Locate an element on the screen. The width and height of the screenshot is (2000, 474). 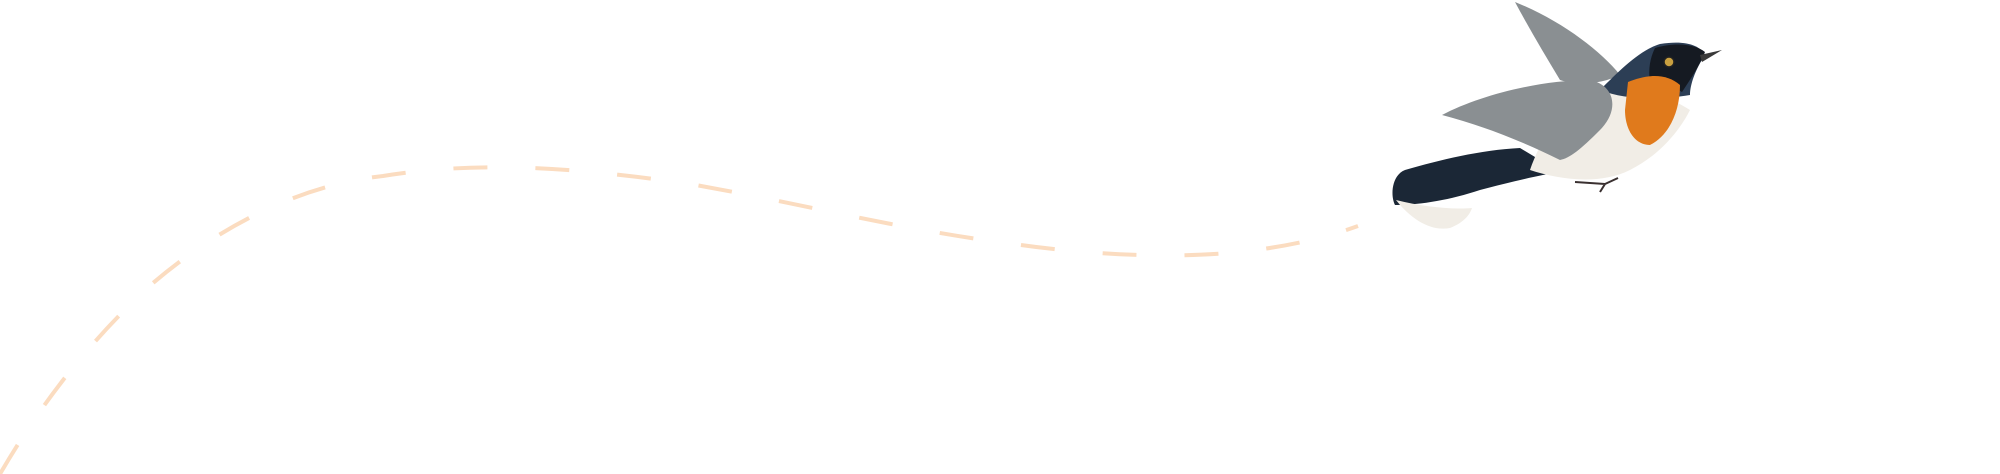
bird-eye is located at coordinates (1669, 62).